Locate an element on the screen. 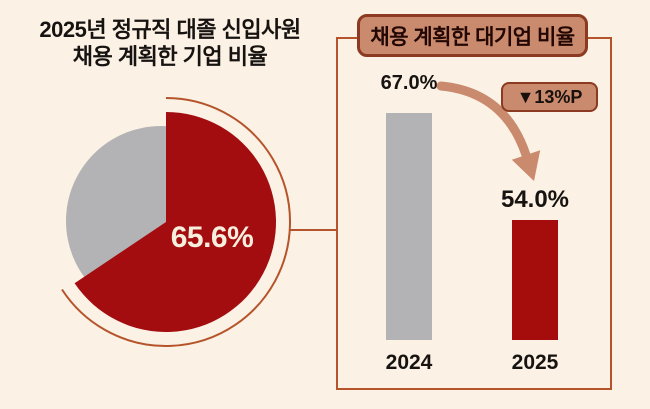 The height and width of the screenshot is (409, 650). page-title-line1: 2025년 정규직 대졸 신입사원 is located at coordinates (170, 29).